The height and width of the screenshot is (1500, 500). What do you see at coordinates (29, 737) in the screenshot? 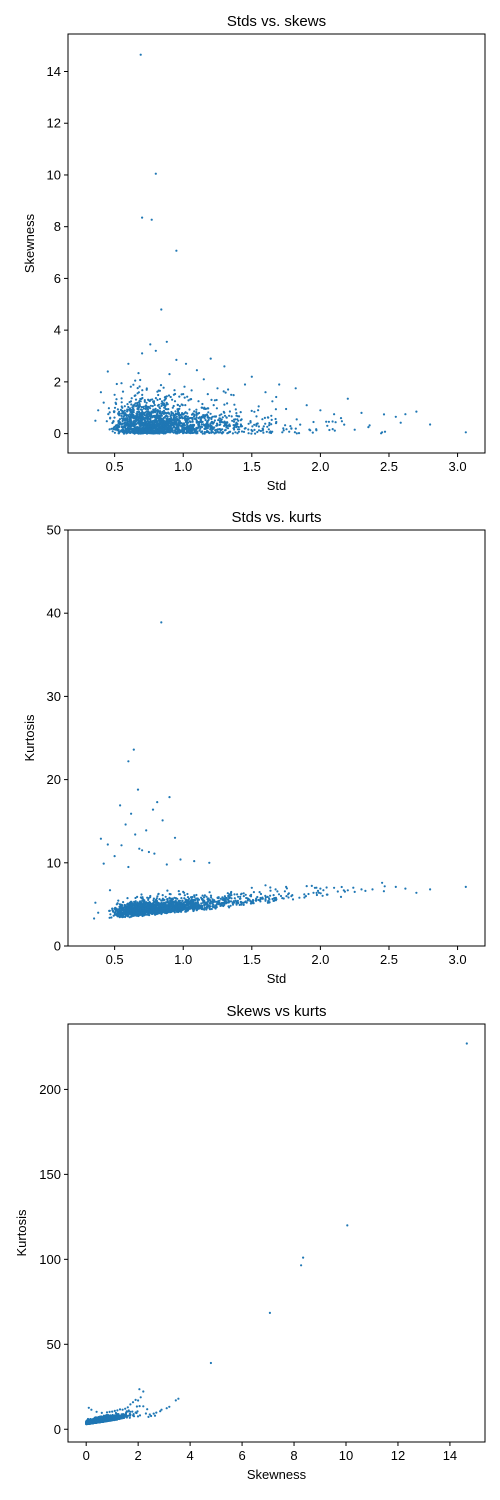
I see `y-axis-label: Kurtosis` at bounding box center [29, 737].